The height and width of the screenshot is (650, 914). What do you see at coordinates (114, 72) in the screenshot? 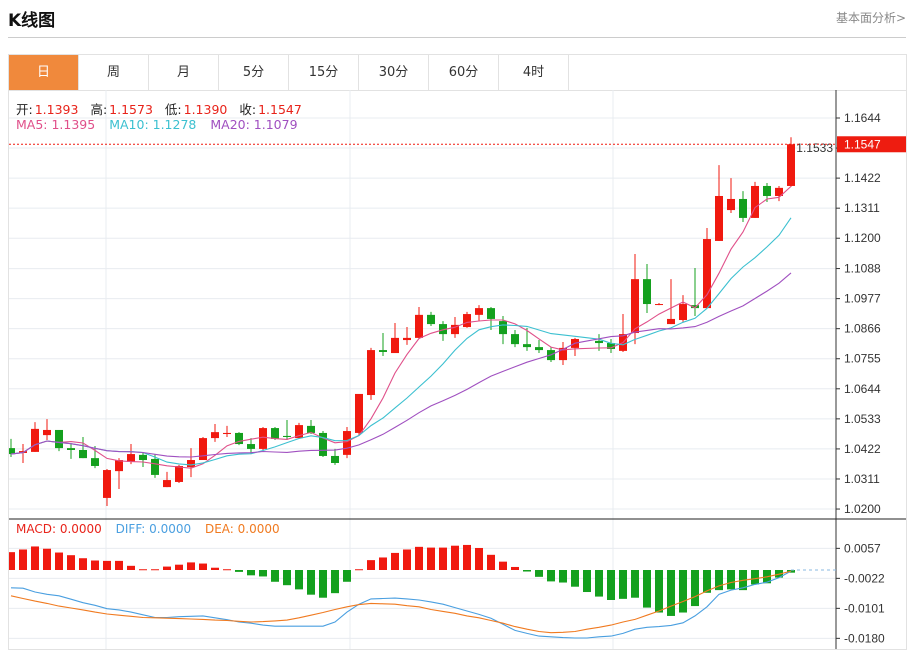
I see `tab-week: 周` at bounding box center [114, 72].